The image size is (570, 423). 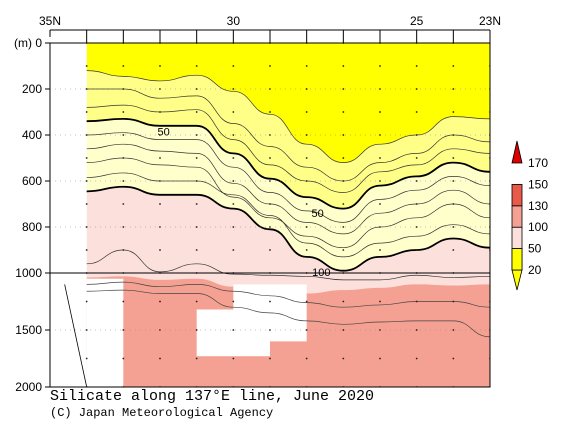 I want to click on colorbar-high-arrow, so click(x=517, y=152).